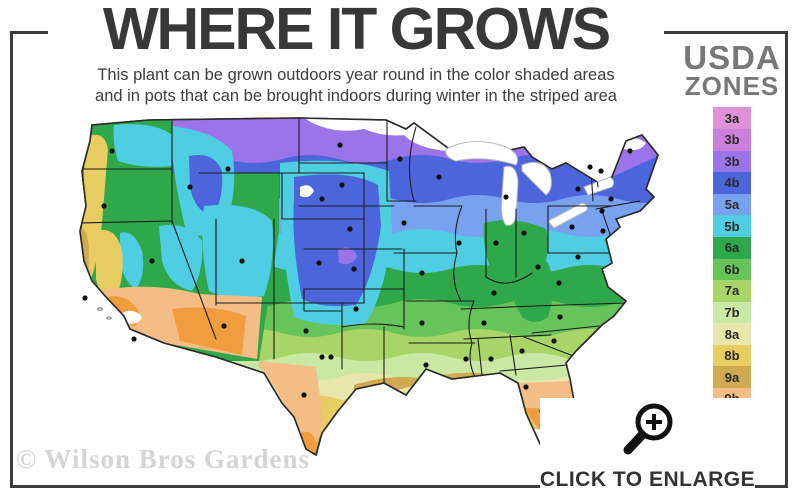  Describe the element at coordinates (732, 226) in the screenshot. I see `legend-zone-item: 5b` at that location.